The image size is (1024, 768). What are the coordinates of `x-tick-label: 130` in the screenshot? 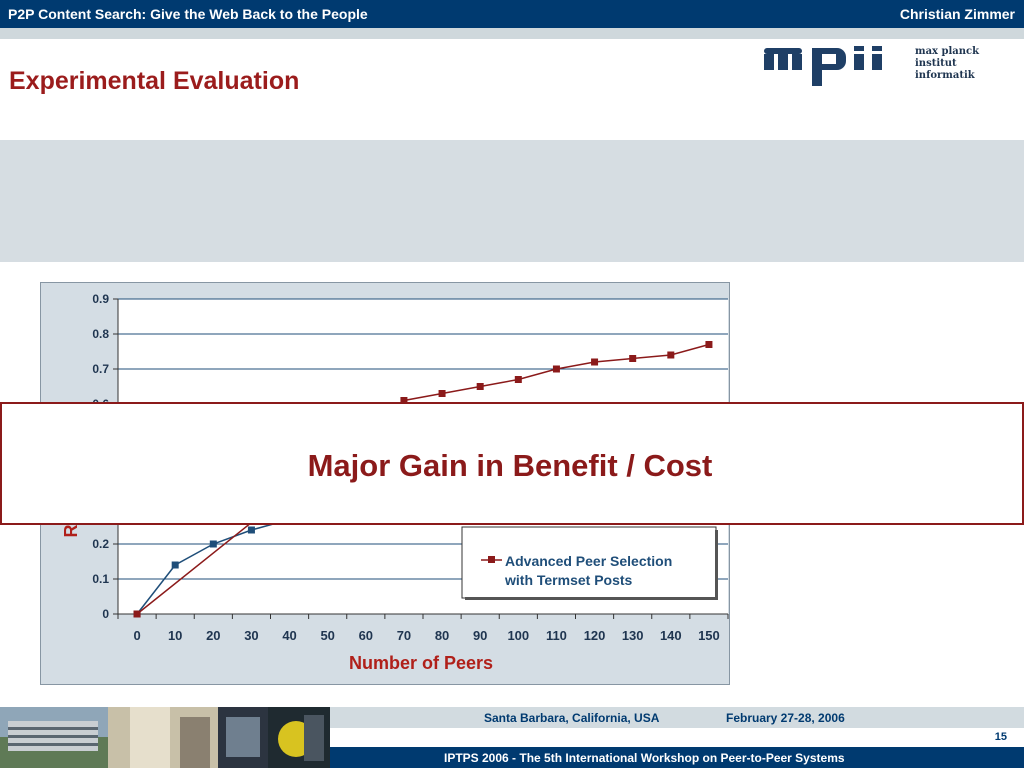 It's located at (633, 635).